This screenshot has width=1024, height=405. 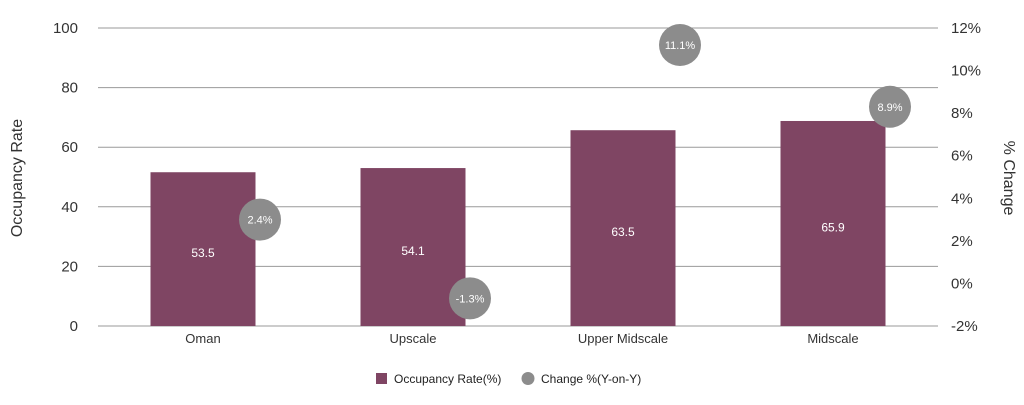 I want to click on category-label: Midscale, so click(x=832, y=338).